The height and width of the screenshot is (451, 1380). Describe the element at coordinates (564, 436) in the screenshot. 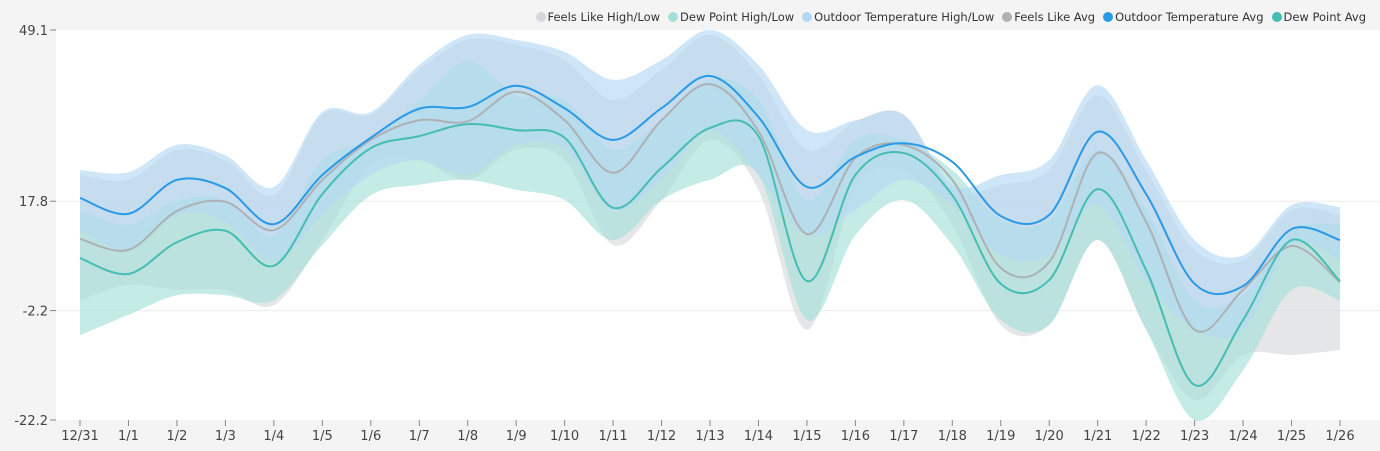

I see `x-tick-label: 1/10` at that location.